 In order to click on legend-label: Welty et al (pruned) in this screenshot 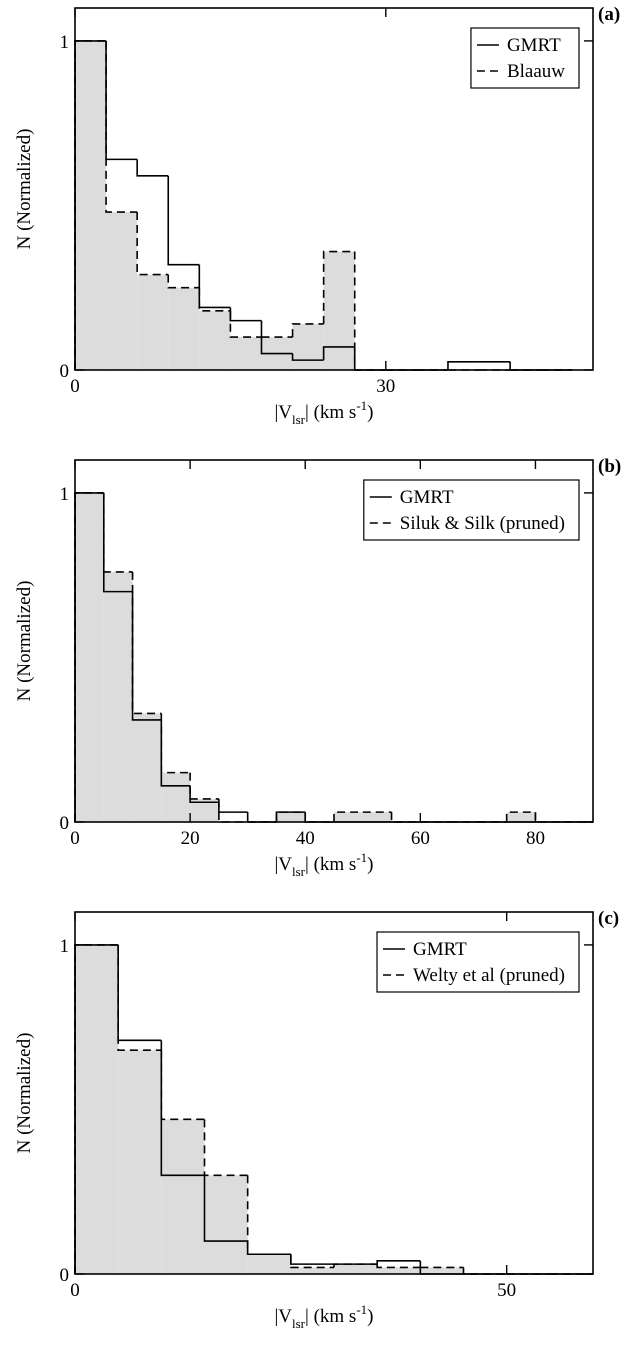, I will do `click(489, 975)`.